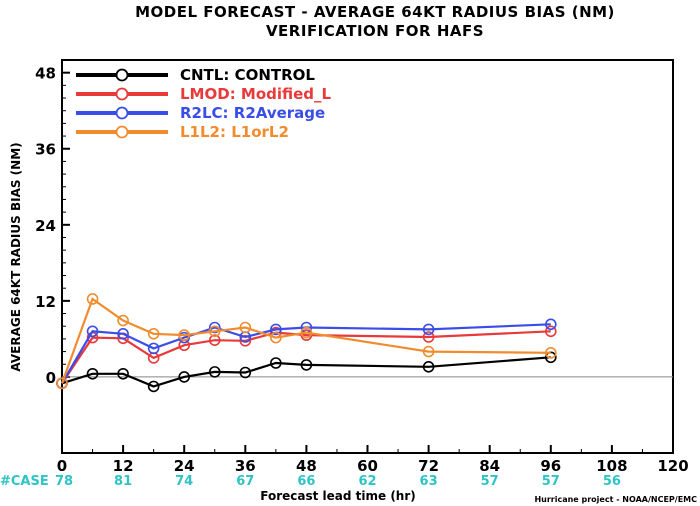 The height and width of the screenshot is (506, 700). What do you see at coordinates (247, 75) in the screenshot?
I see `legend-label: CNTL: CONTROL` at bounding box center [247, 75].